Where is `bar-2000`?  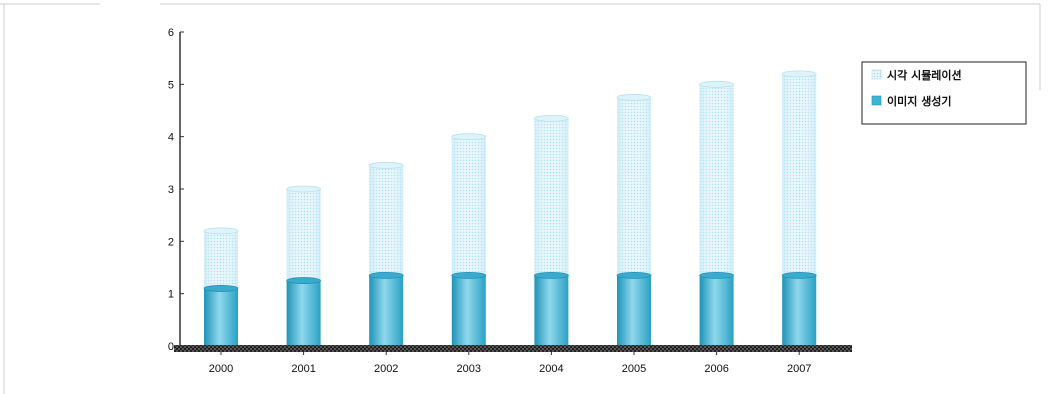 bar-2000 is located at coordinates (221, 286).